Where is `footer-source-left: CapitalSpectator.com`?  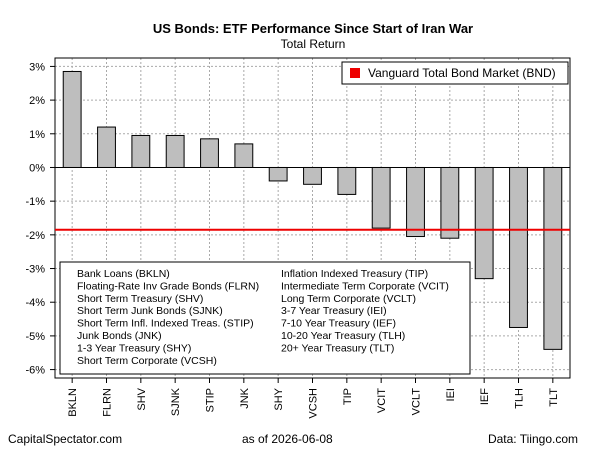 footer-source-left: CapitalSpectator.com is located at coordinates (65, 439).